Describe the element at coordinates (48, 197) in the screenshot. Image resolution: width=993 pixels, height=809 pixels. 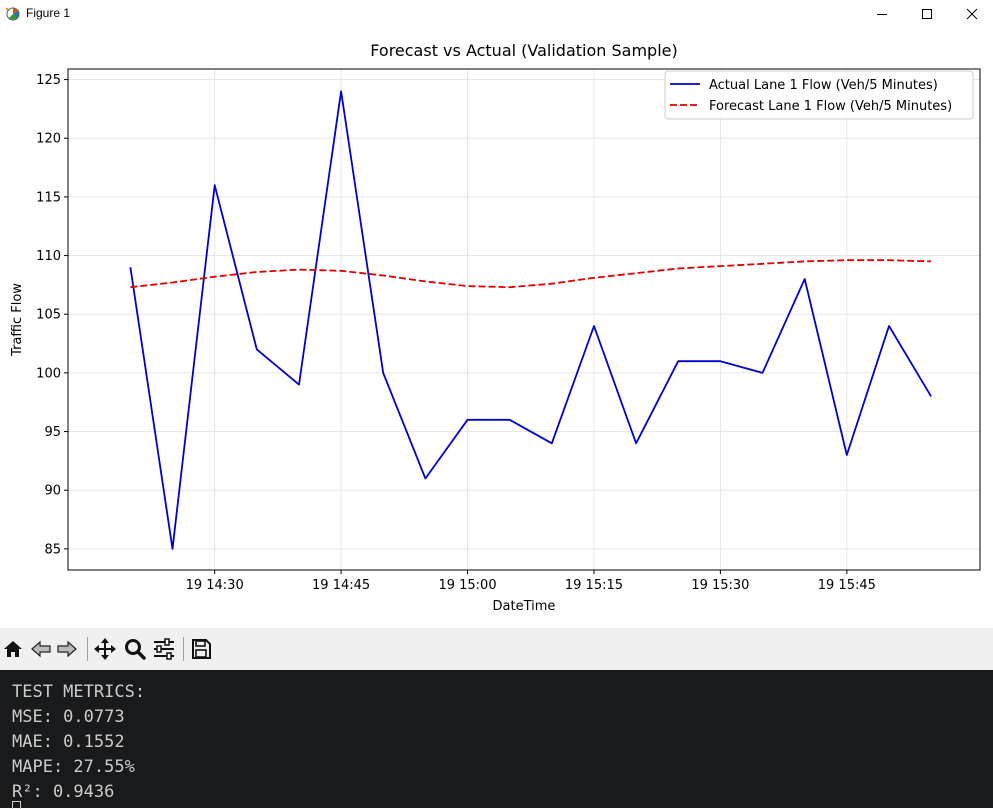
I see `y-tick-label: 115` at that location.